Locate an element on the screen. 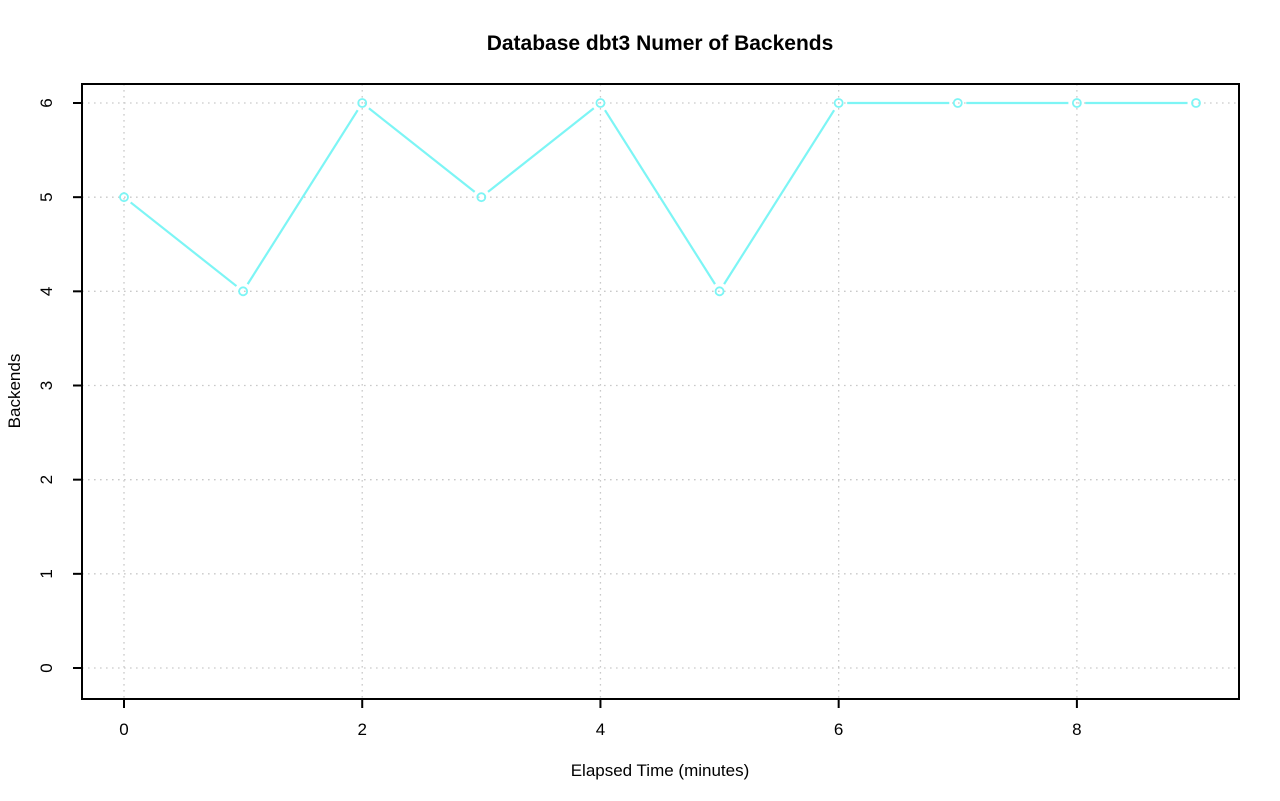  y-tick-label: 4 is located at coordinates (46, 291).